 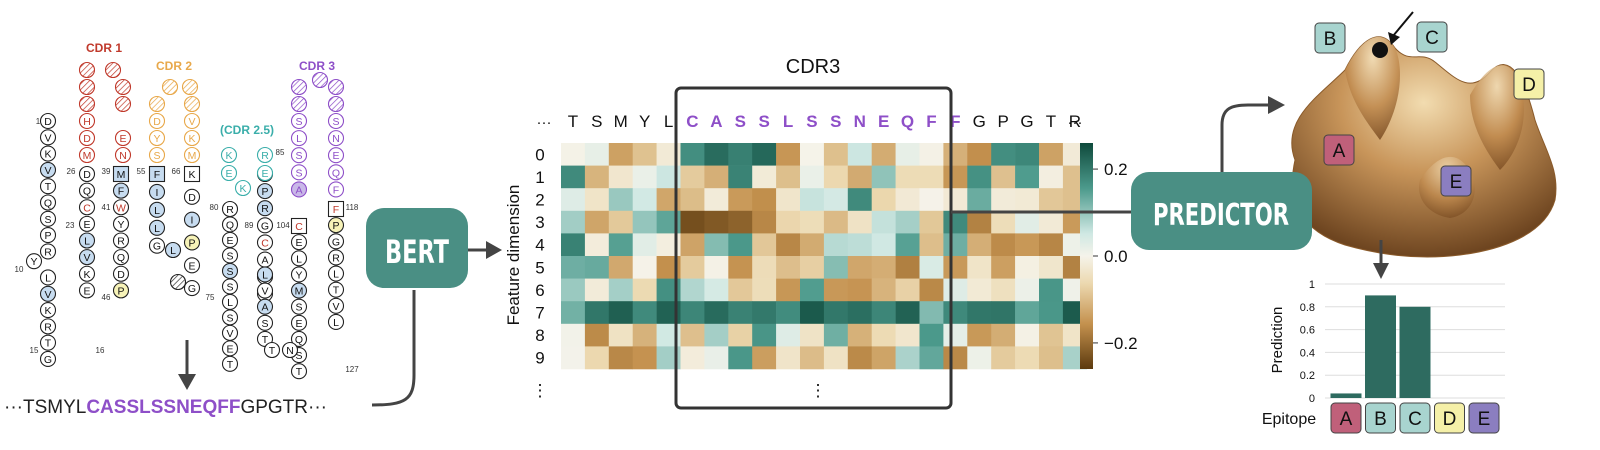 What do you see at coordinates (192, 198) in the screenshot?
I see `residue-s5-1: D` at bounding box center [192, 198].